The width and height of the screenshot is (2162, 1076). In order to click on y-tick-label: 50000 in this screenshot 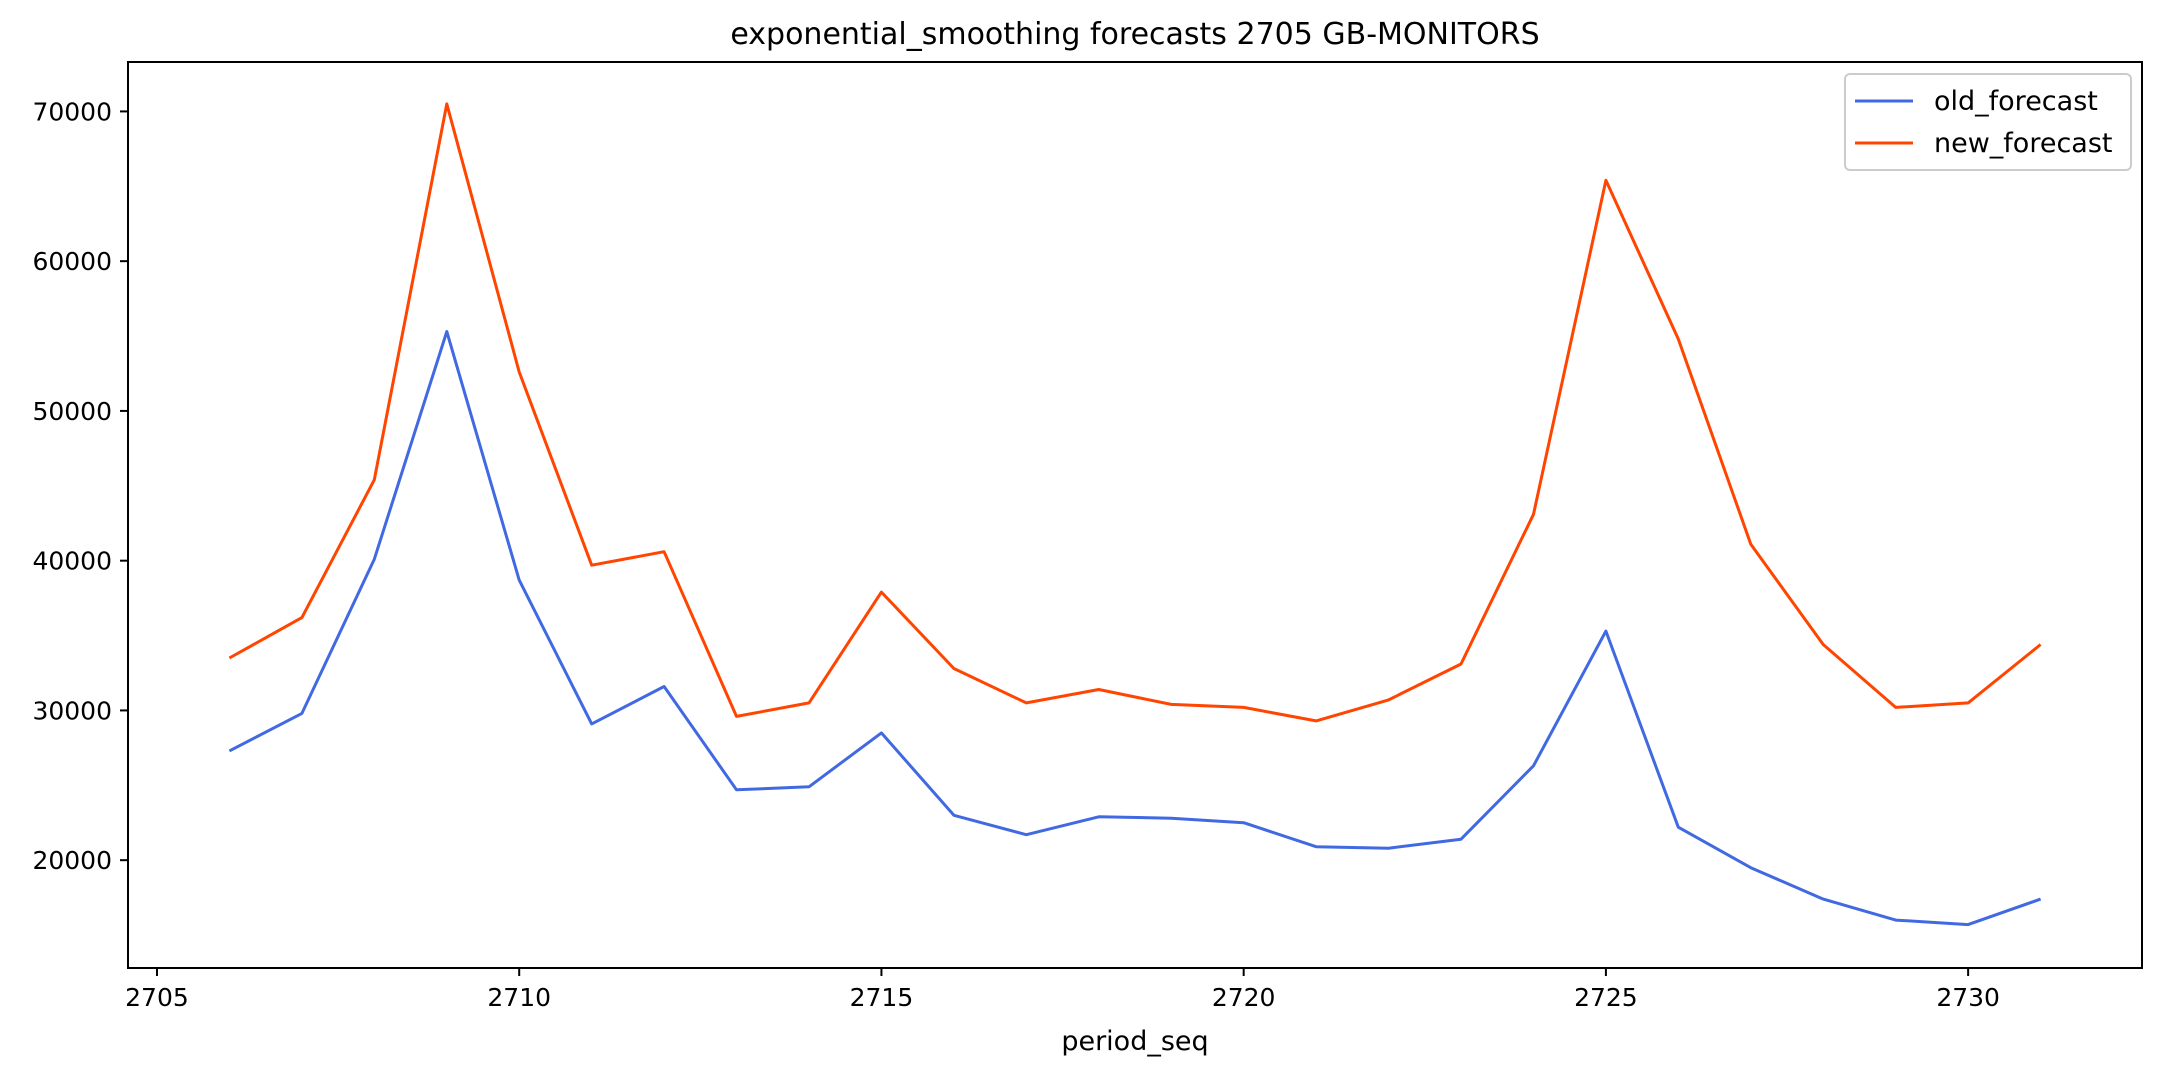, I will do `click(72, 411)`.